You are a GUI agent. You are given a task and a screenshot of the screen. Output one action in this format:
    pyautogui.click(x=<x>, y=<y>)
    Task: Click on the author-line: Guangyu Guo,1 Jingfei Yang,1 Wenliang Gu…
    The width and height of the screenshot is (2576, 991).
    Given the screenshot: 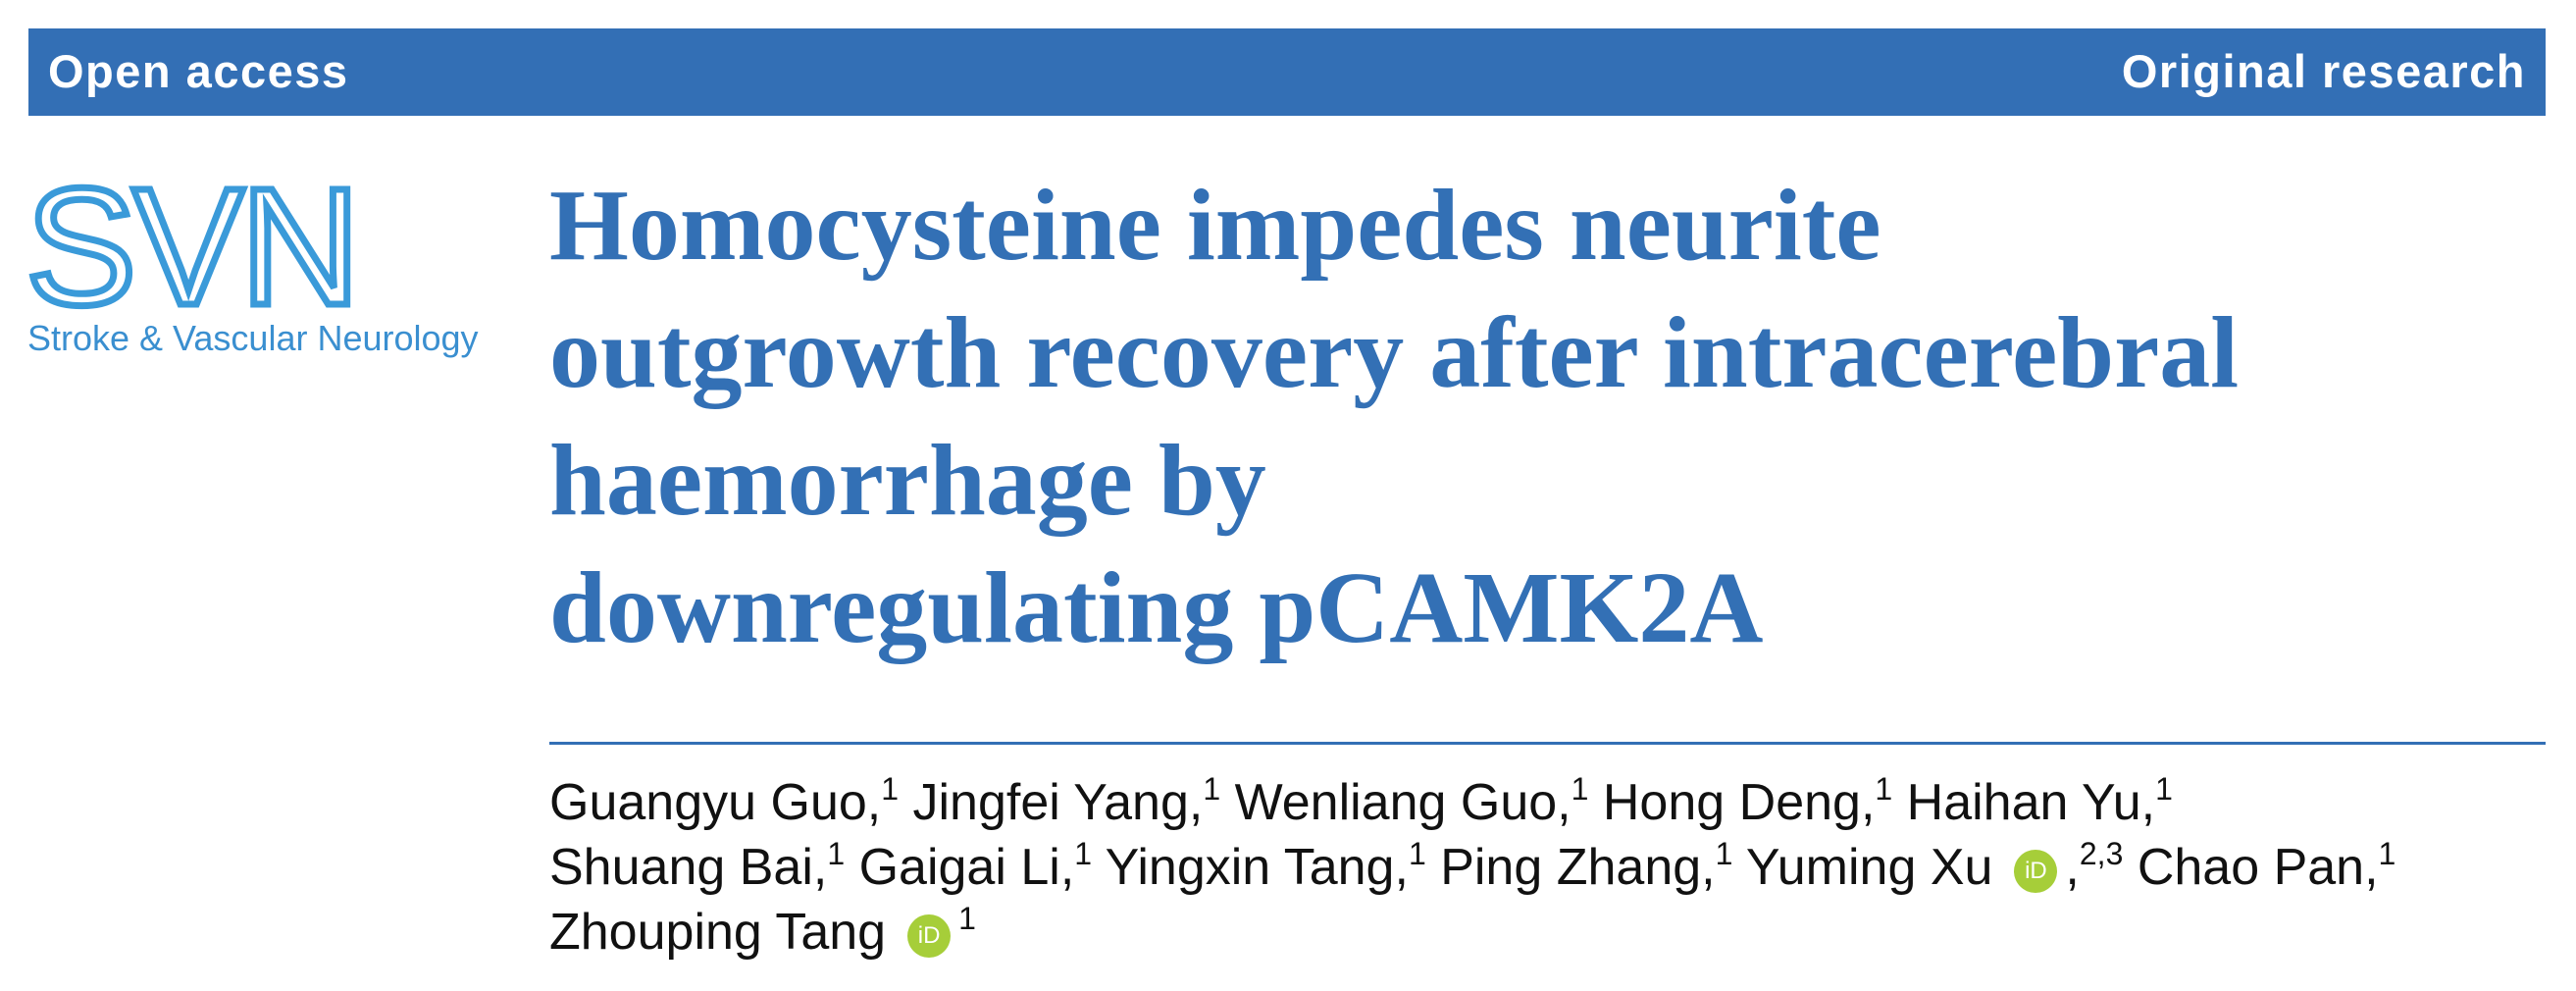 What is the action you would take?
    pyautogui.click(x=1472, y=803)
    